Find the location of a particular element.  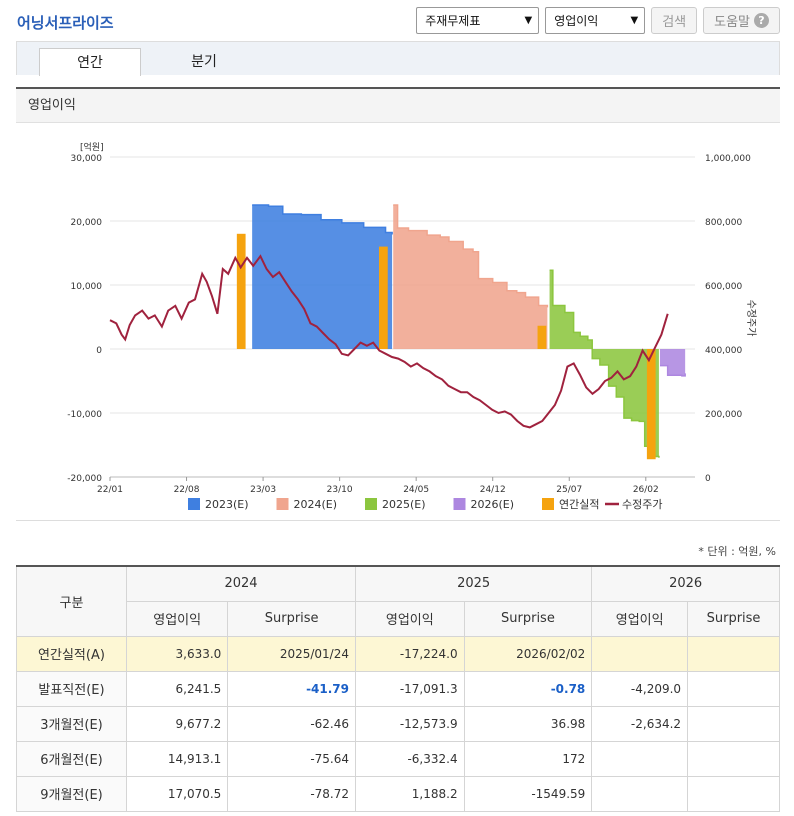

table-cell: -4,209.0 is located at coordinates (640, 688).